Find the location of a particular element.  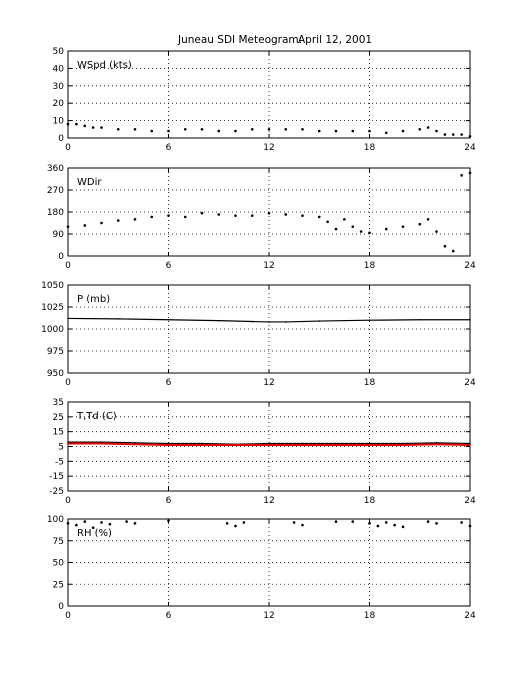

y-tick-label: 50 is located at coordinates (59, 52).